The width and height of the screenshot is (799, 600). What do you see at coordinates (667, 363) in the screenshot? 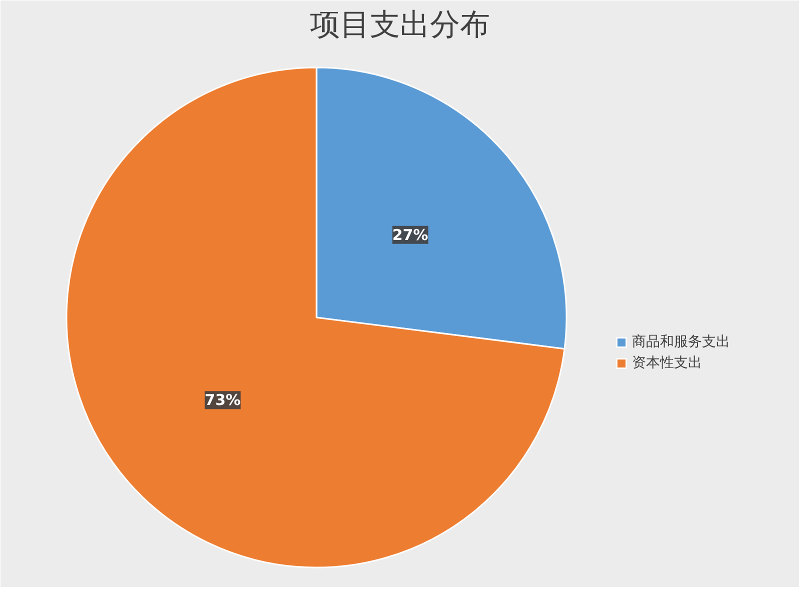
I see `legend-label: 资本性支出` at bounding box center [667, 363].